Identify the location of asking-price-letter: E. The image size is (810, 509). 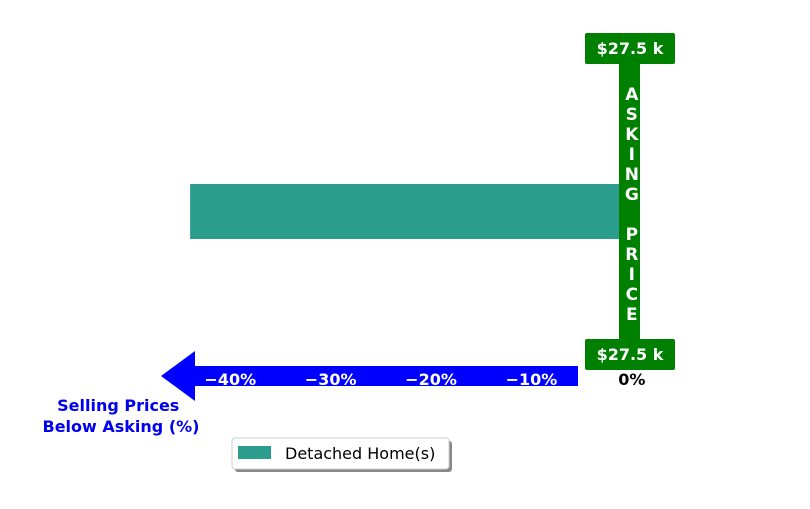
(632, 315).